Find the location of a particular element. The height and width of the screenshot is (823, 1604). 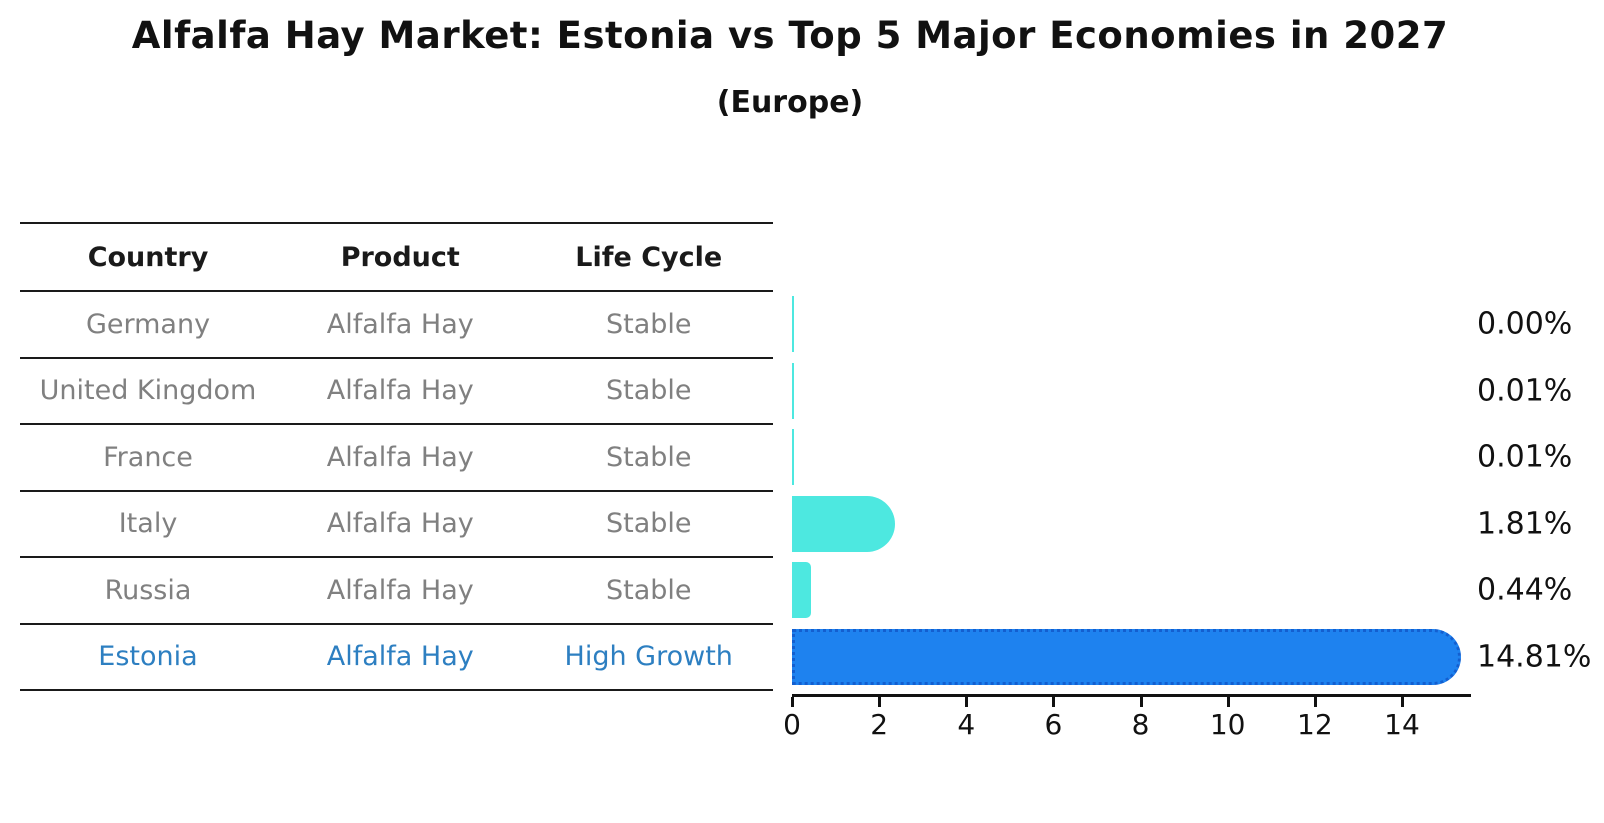

bar-russia is located at coordinates (802, 590).